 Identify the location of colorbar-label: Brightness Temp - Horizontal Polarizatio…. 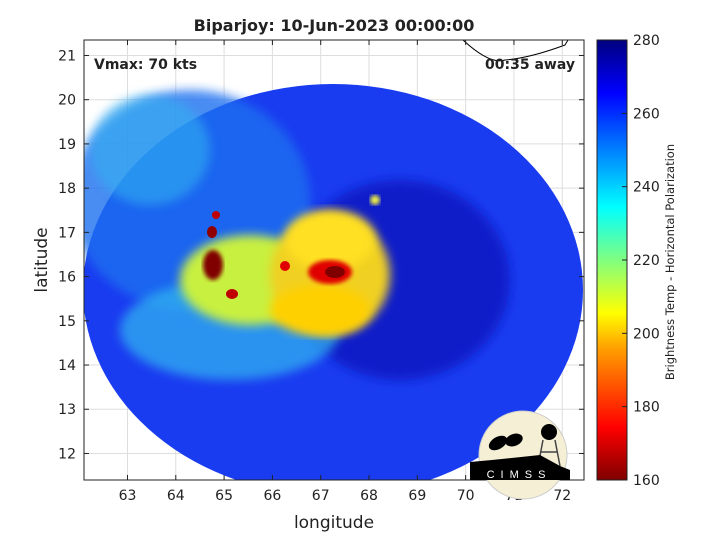
(670, 262).